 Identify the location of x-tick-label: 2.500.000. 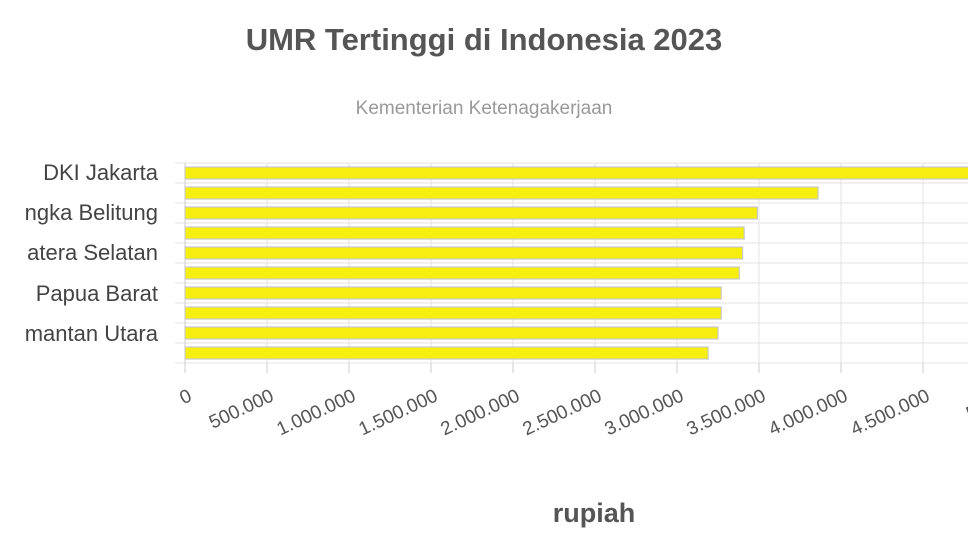
(562, 412).